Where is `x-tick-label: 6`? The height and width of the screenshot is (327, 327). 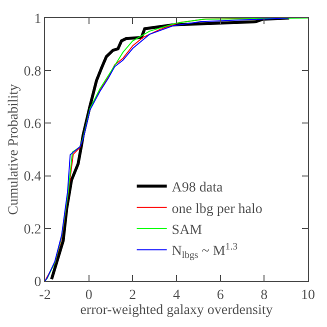
x-tick-label: 6 is located at coordinates (220, 295).